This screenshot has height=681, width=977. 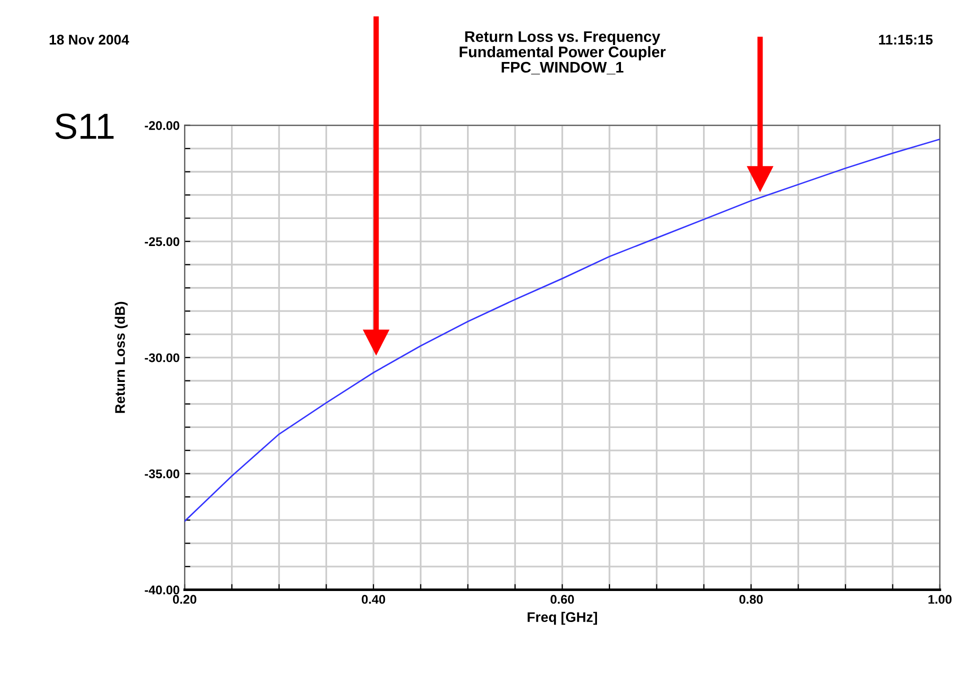 What do you see at coordinates (162, 590) in the screenshot?
I see `y-tick-label: -40.00` at bounding box center [162, 590].